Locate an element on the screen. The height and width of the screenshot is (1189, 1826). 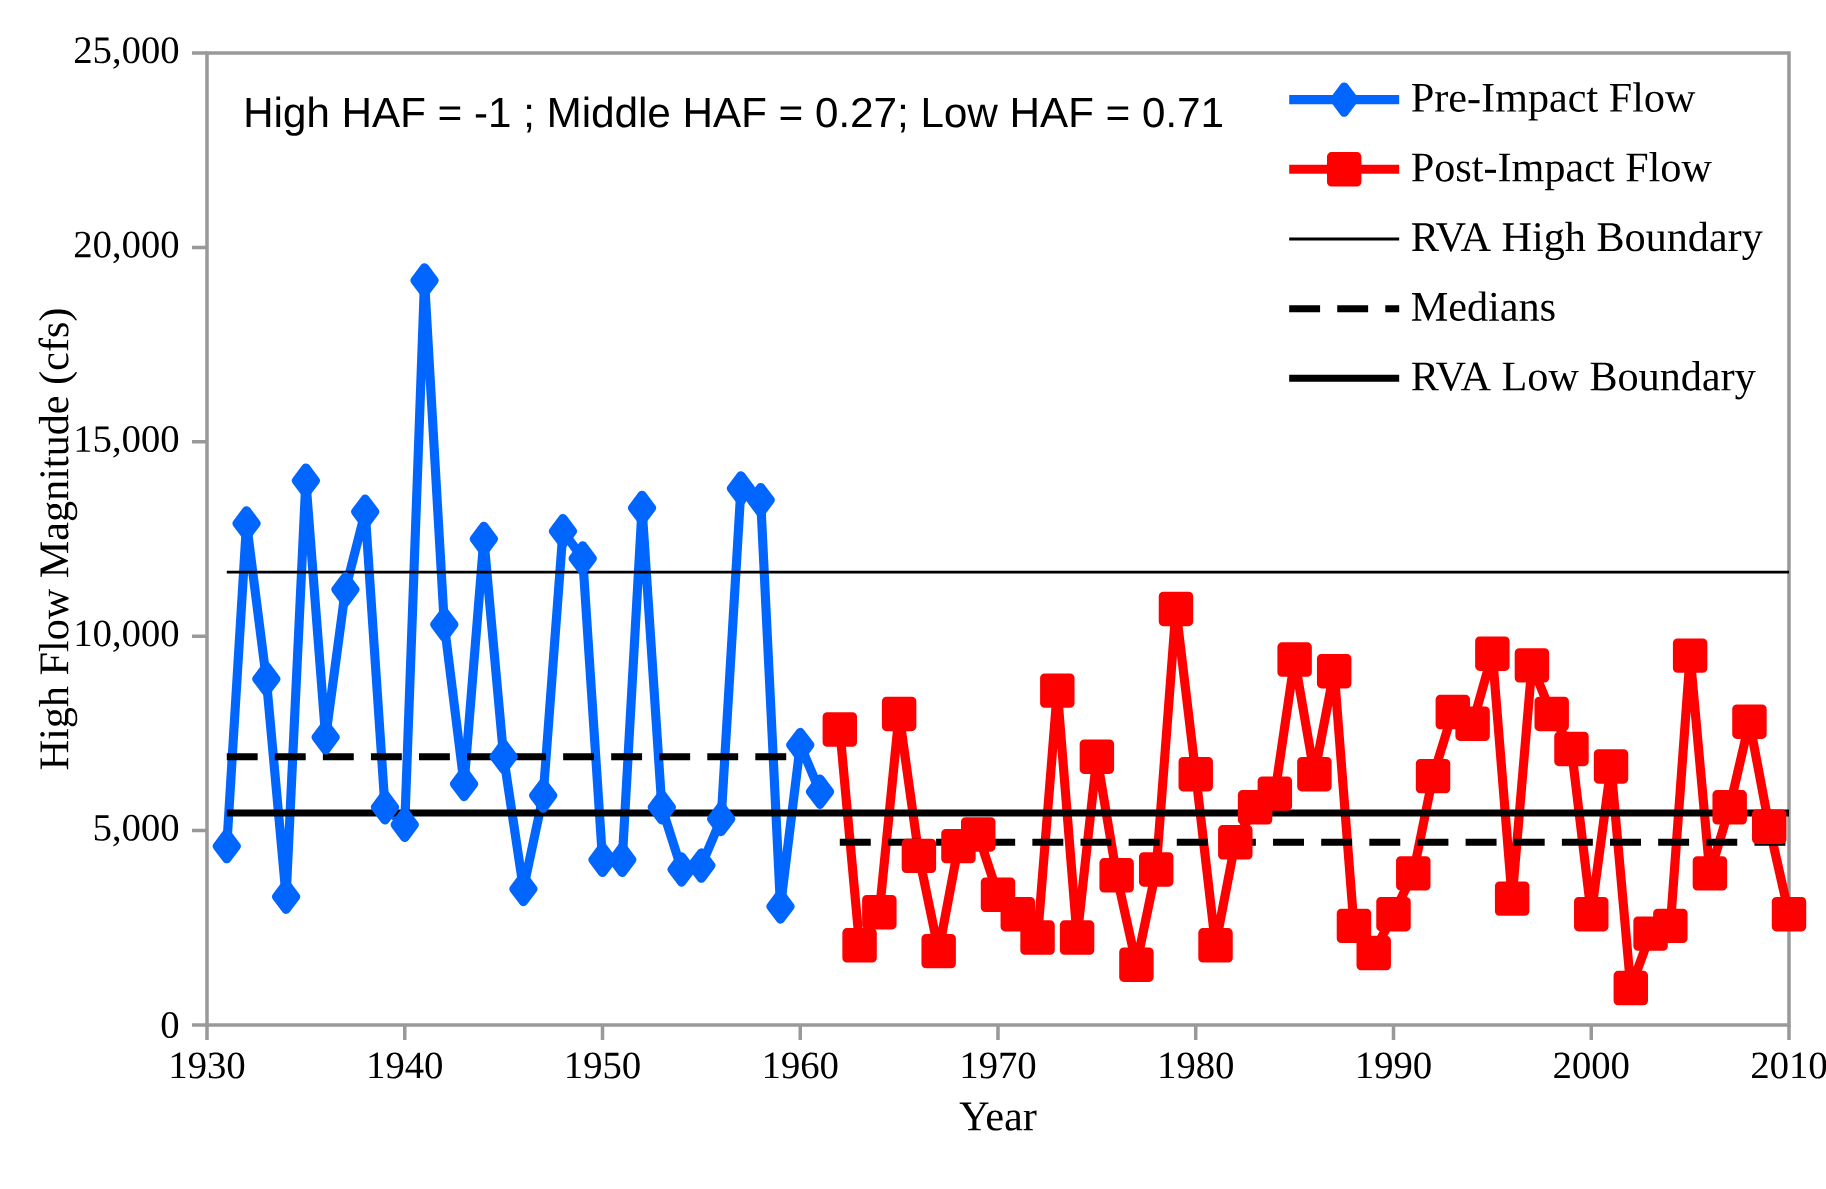
y-tick-label: 20,000 is located at coordinates (126, 247).